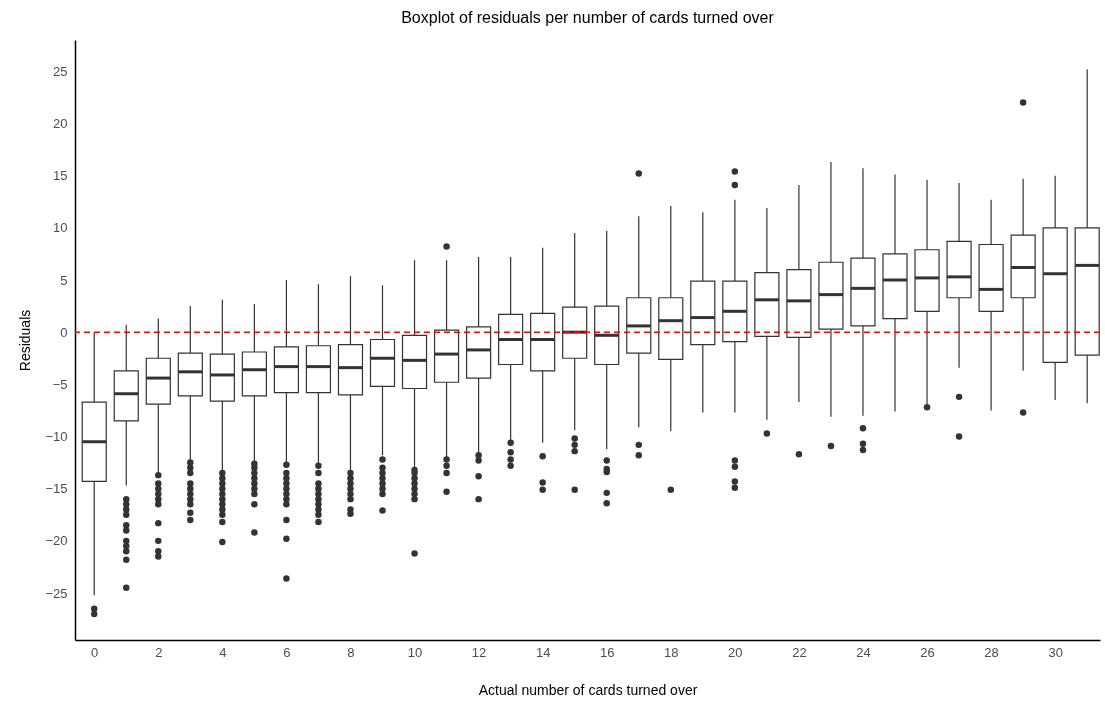  I want to click on y-tick-label: −20, so click(56, 541).